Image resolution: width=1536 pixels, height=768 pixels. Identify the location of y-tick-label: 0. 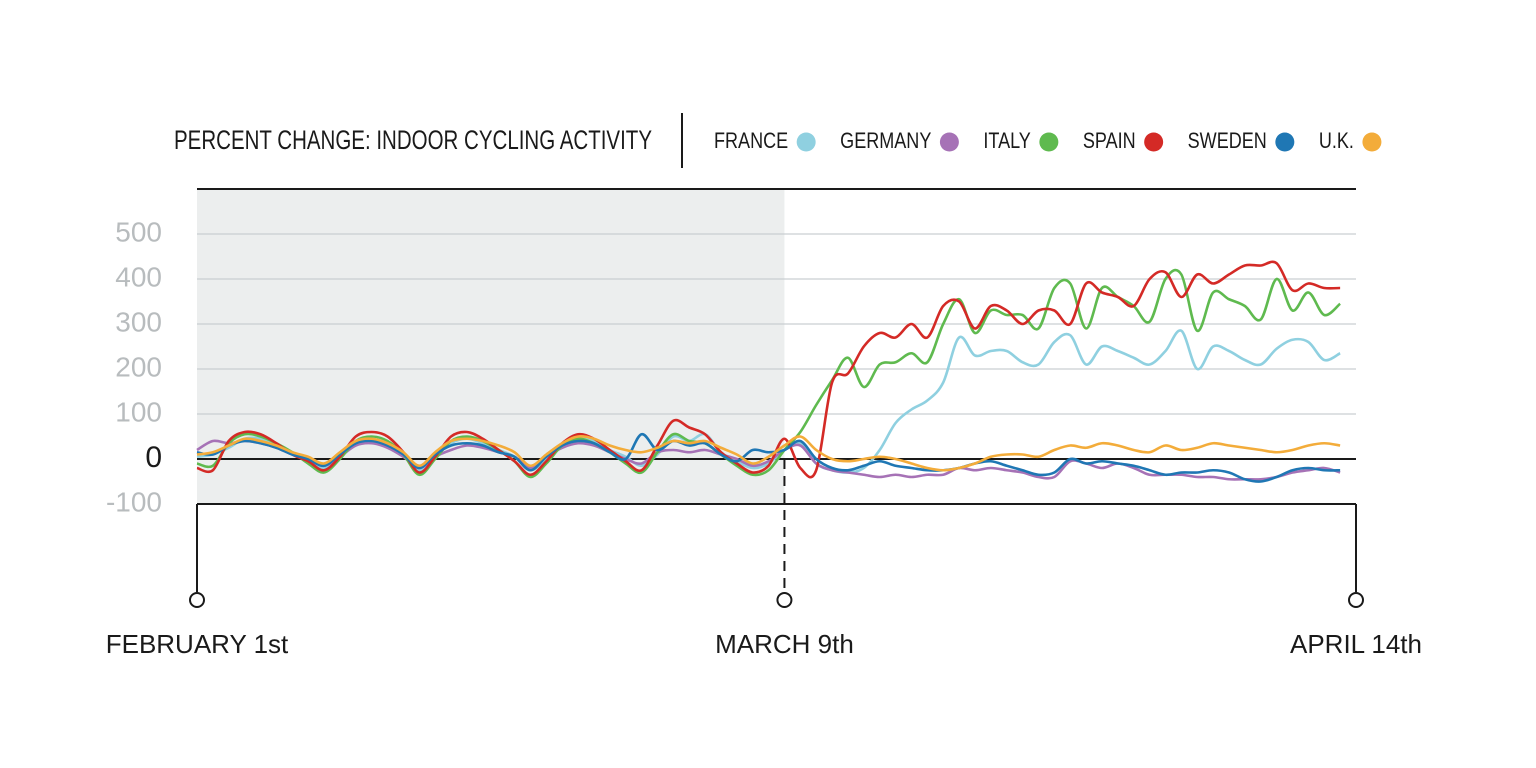
(153, 457).